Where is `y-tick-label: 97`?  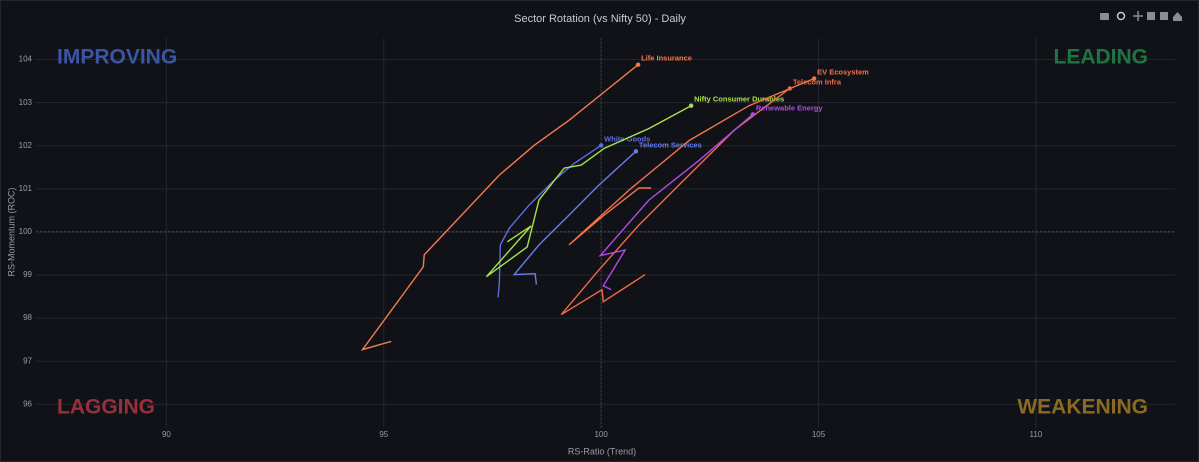 y-tick-label: 97 is located at coordinates (27, 360).